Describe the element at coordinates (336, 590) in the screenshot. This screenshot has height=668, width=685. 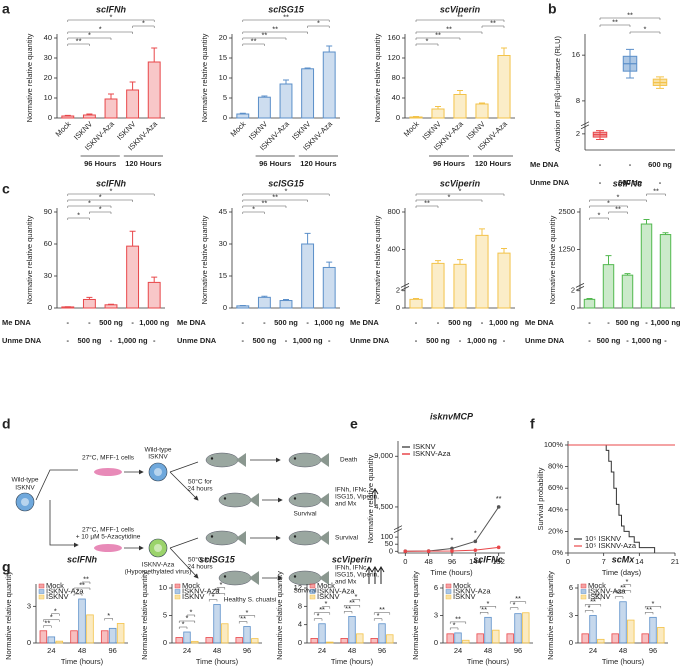
I see `legend-label: ISKNV-Aza` at that location.